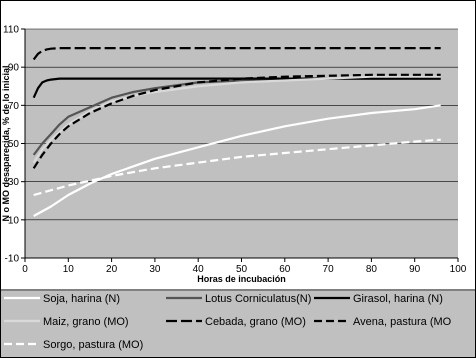 The height and width of the screenshot is (358, 476). I want to click on y-axis-ticks: -10 10 30 50 70 90 110, so click(14, 145).